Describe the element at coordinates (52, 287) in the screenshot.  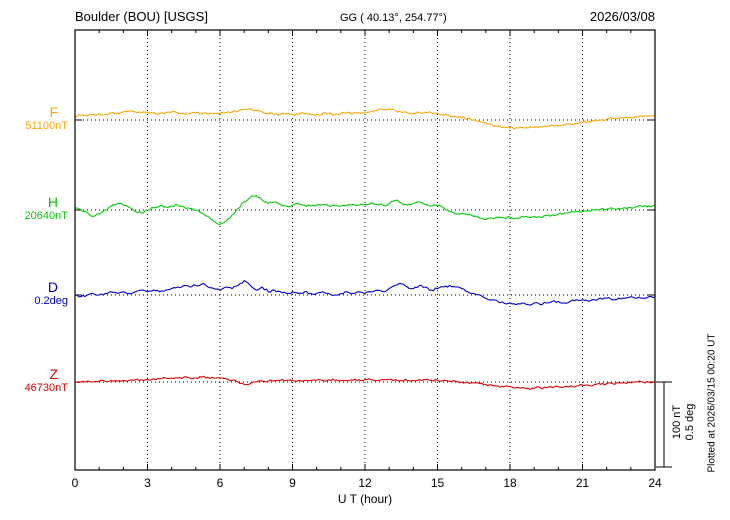
I see `trace-letter-d: D` at that location.